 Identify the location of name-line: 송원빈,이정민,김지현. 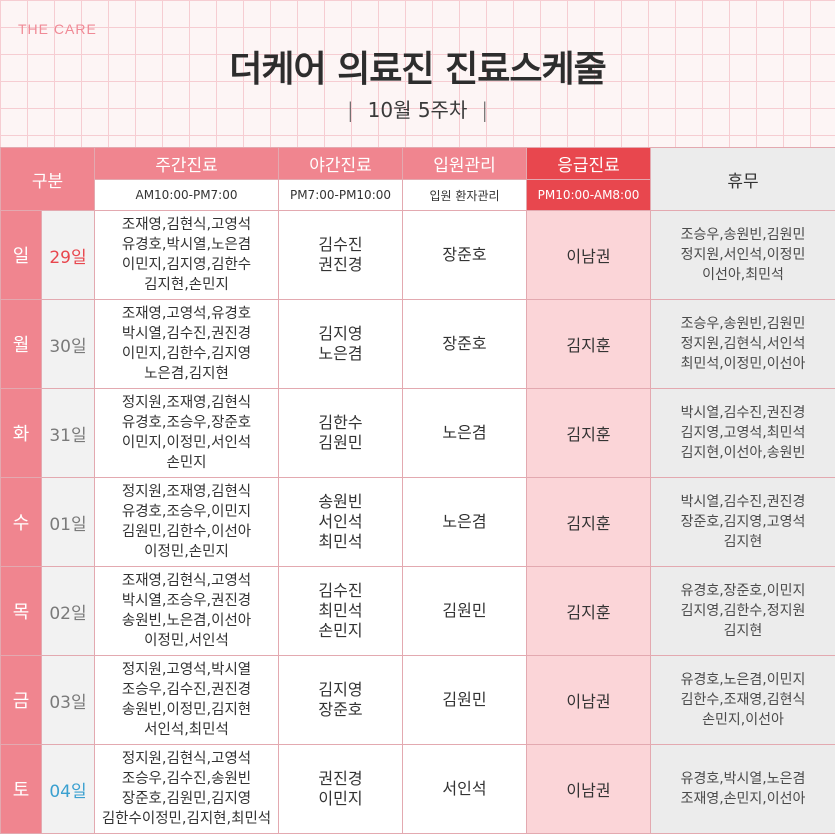
(186, 710).